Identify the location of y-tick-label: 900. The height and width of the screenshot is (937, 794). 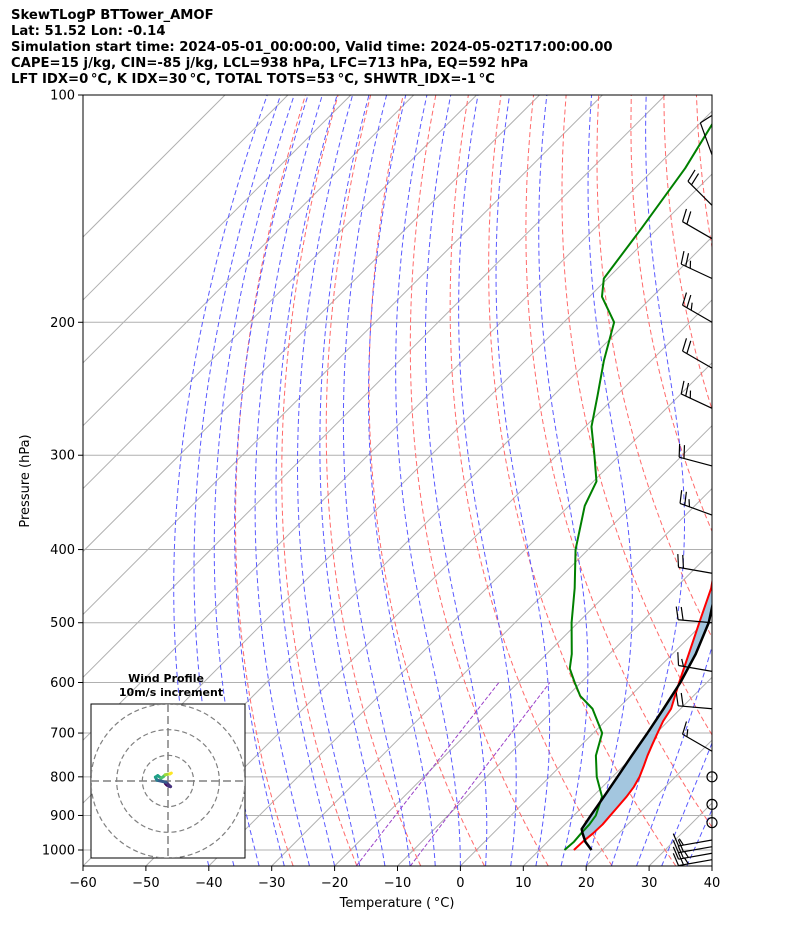
(62, 816).